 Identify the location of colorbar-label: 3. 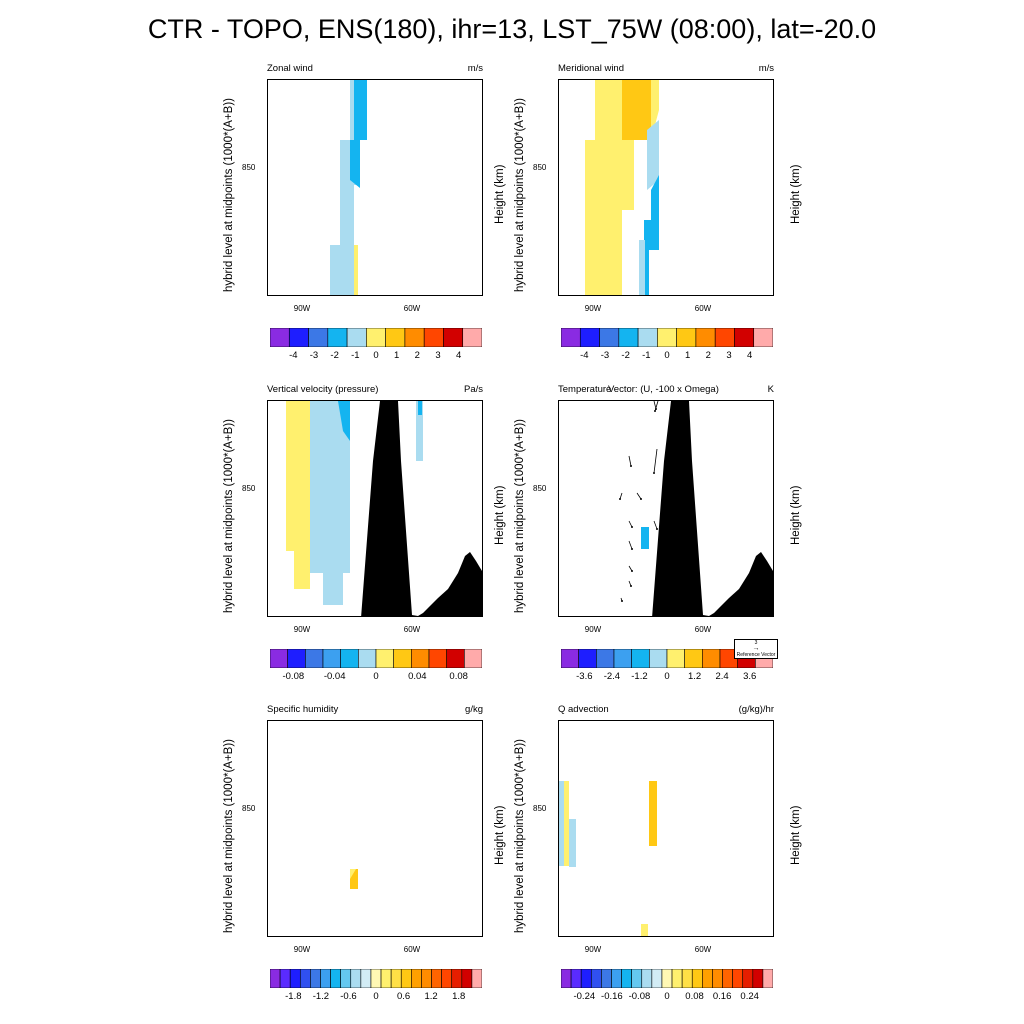
(438, 355).